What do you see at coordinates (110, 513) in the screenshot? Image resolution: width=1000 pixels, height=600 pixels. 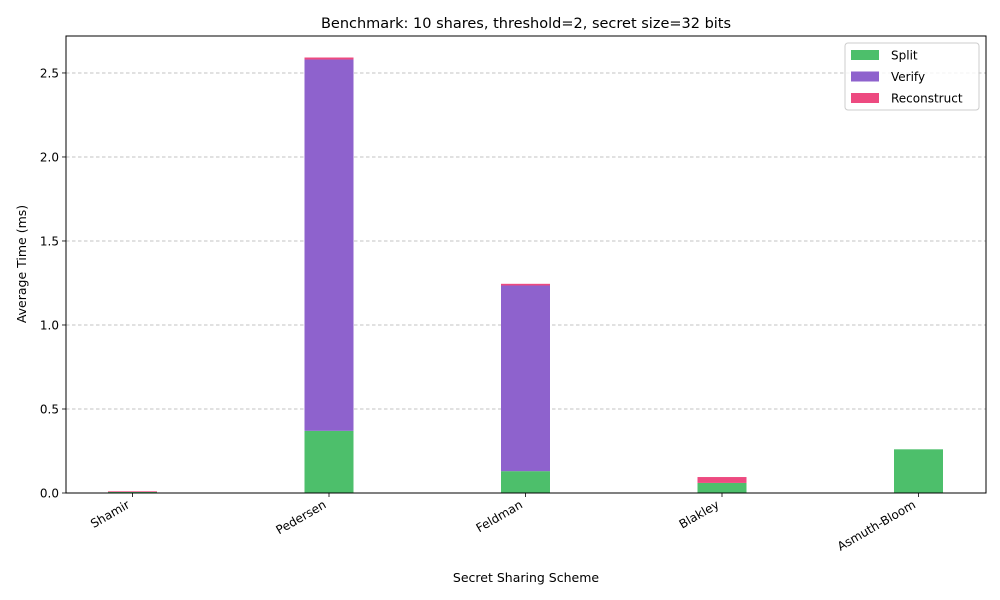 I see `x-tick-label: Shamir` at bounding box center [110, 513].